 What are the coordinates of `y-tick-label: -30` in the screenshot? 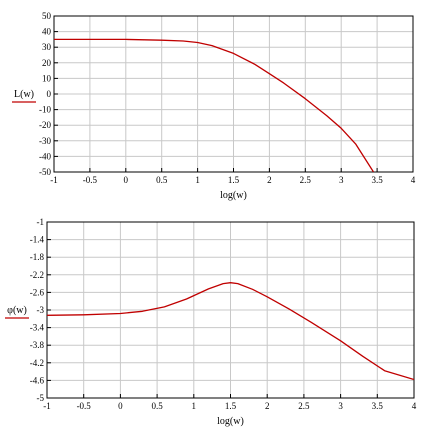 It's located at (45, 141).